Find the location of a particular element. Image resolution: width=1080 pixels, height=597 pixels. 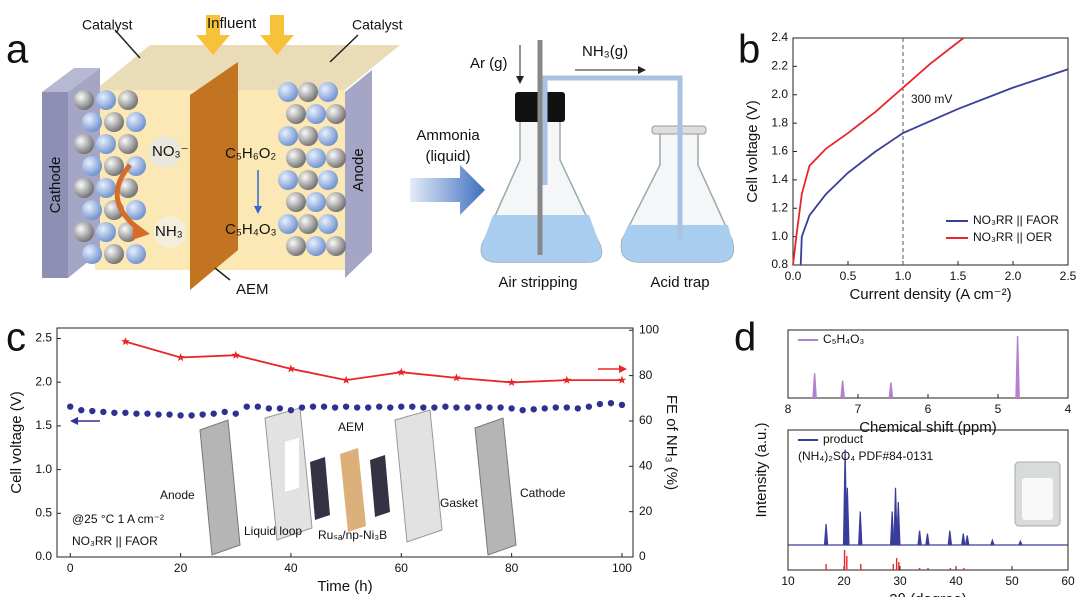

x-tick-label: 60 is located at coordinates (402, 568).